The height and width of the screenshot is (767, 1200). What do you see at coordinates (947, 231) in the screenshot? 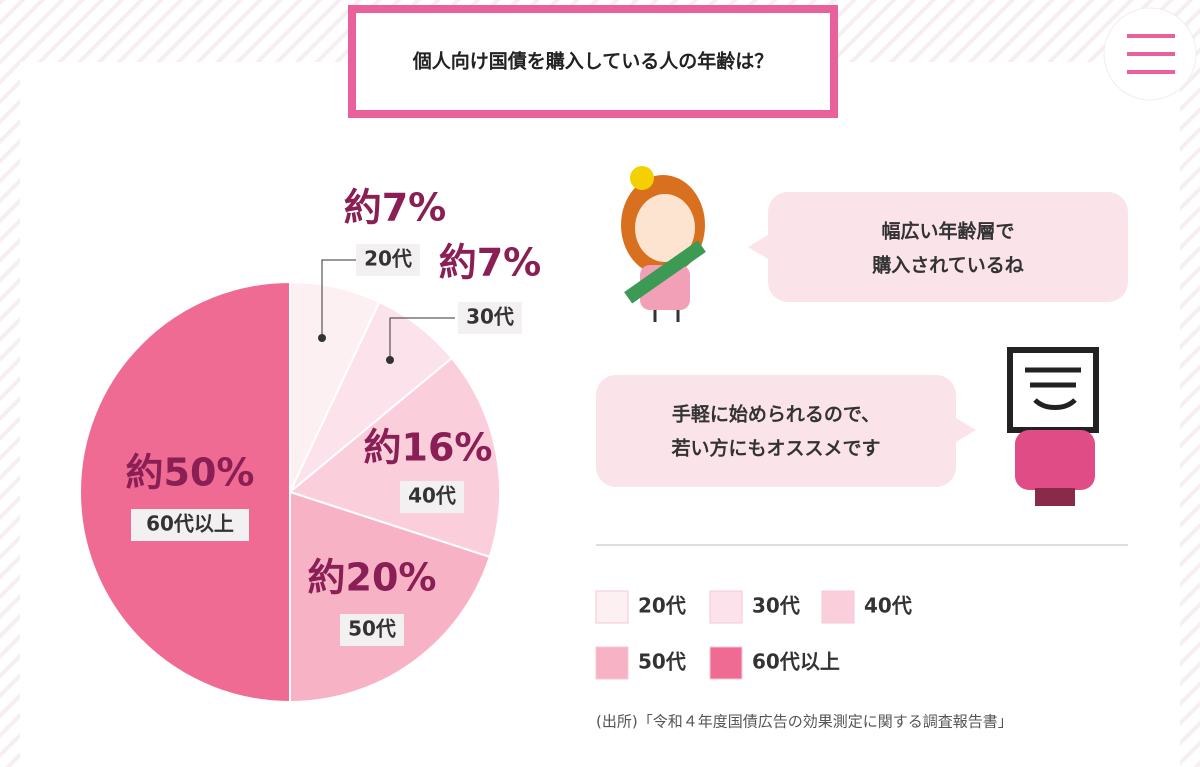
I see `bubble-text: 幅広い年齢層で` at bounding box center [947, 231].